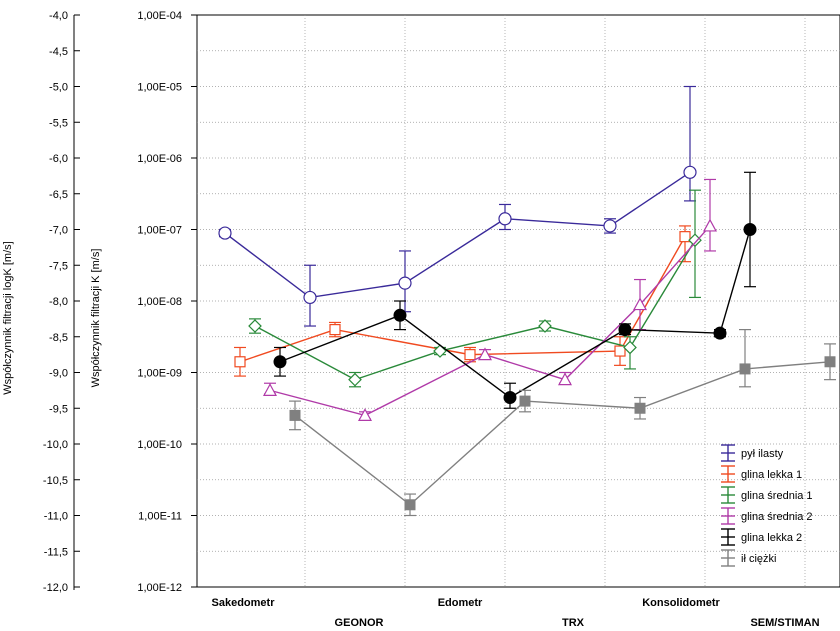 Image resolution: width=840 pixels, height=631 pixels. I want to click on k-tick-label: 1,00E-05, so click(159, 88).